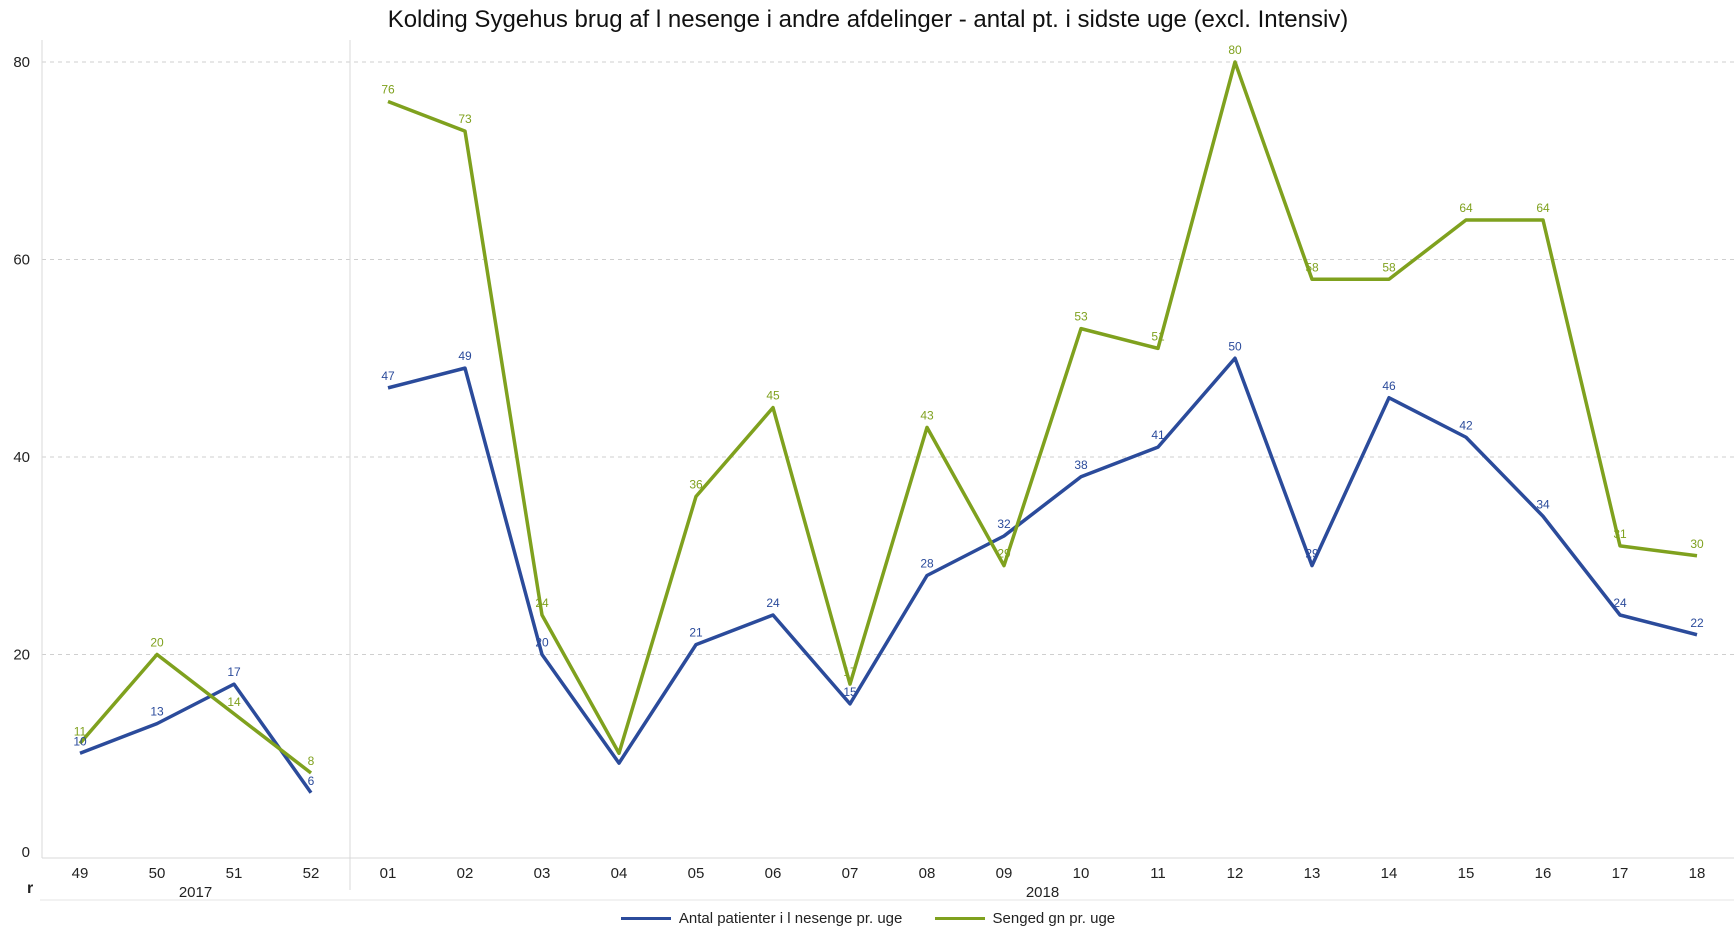  I want to click on data-label-series-1-6: 20, so click(542, 643).